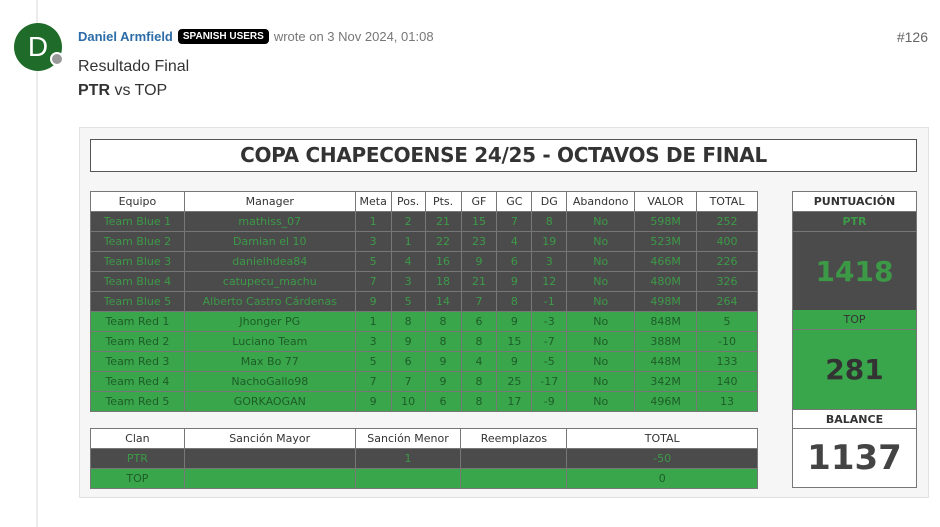 The image size is (940, 527). What do you see at coordinates (137, 361) in the screenshot?
I see `table-cell: Team Red 3` at bounding box center [137, 361].